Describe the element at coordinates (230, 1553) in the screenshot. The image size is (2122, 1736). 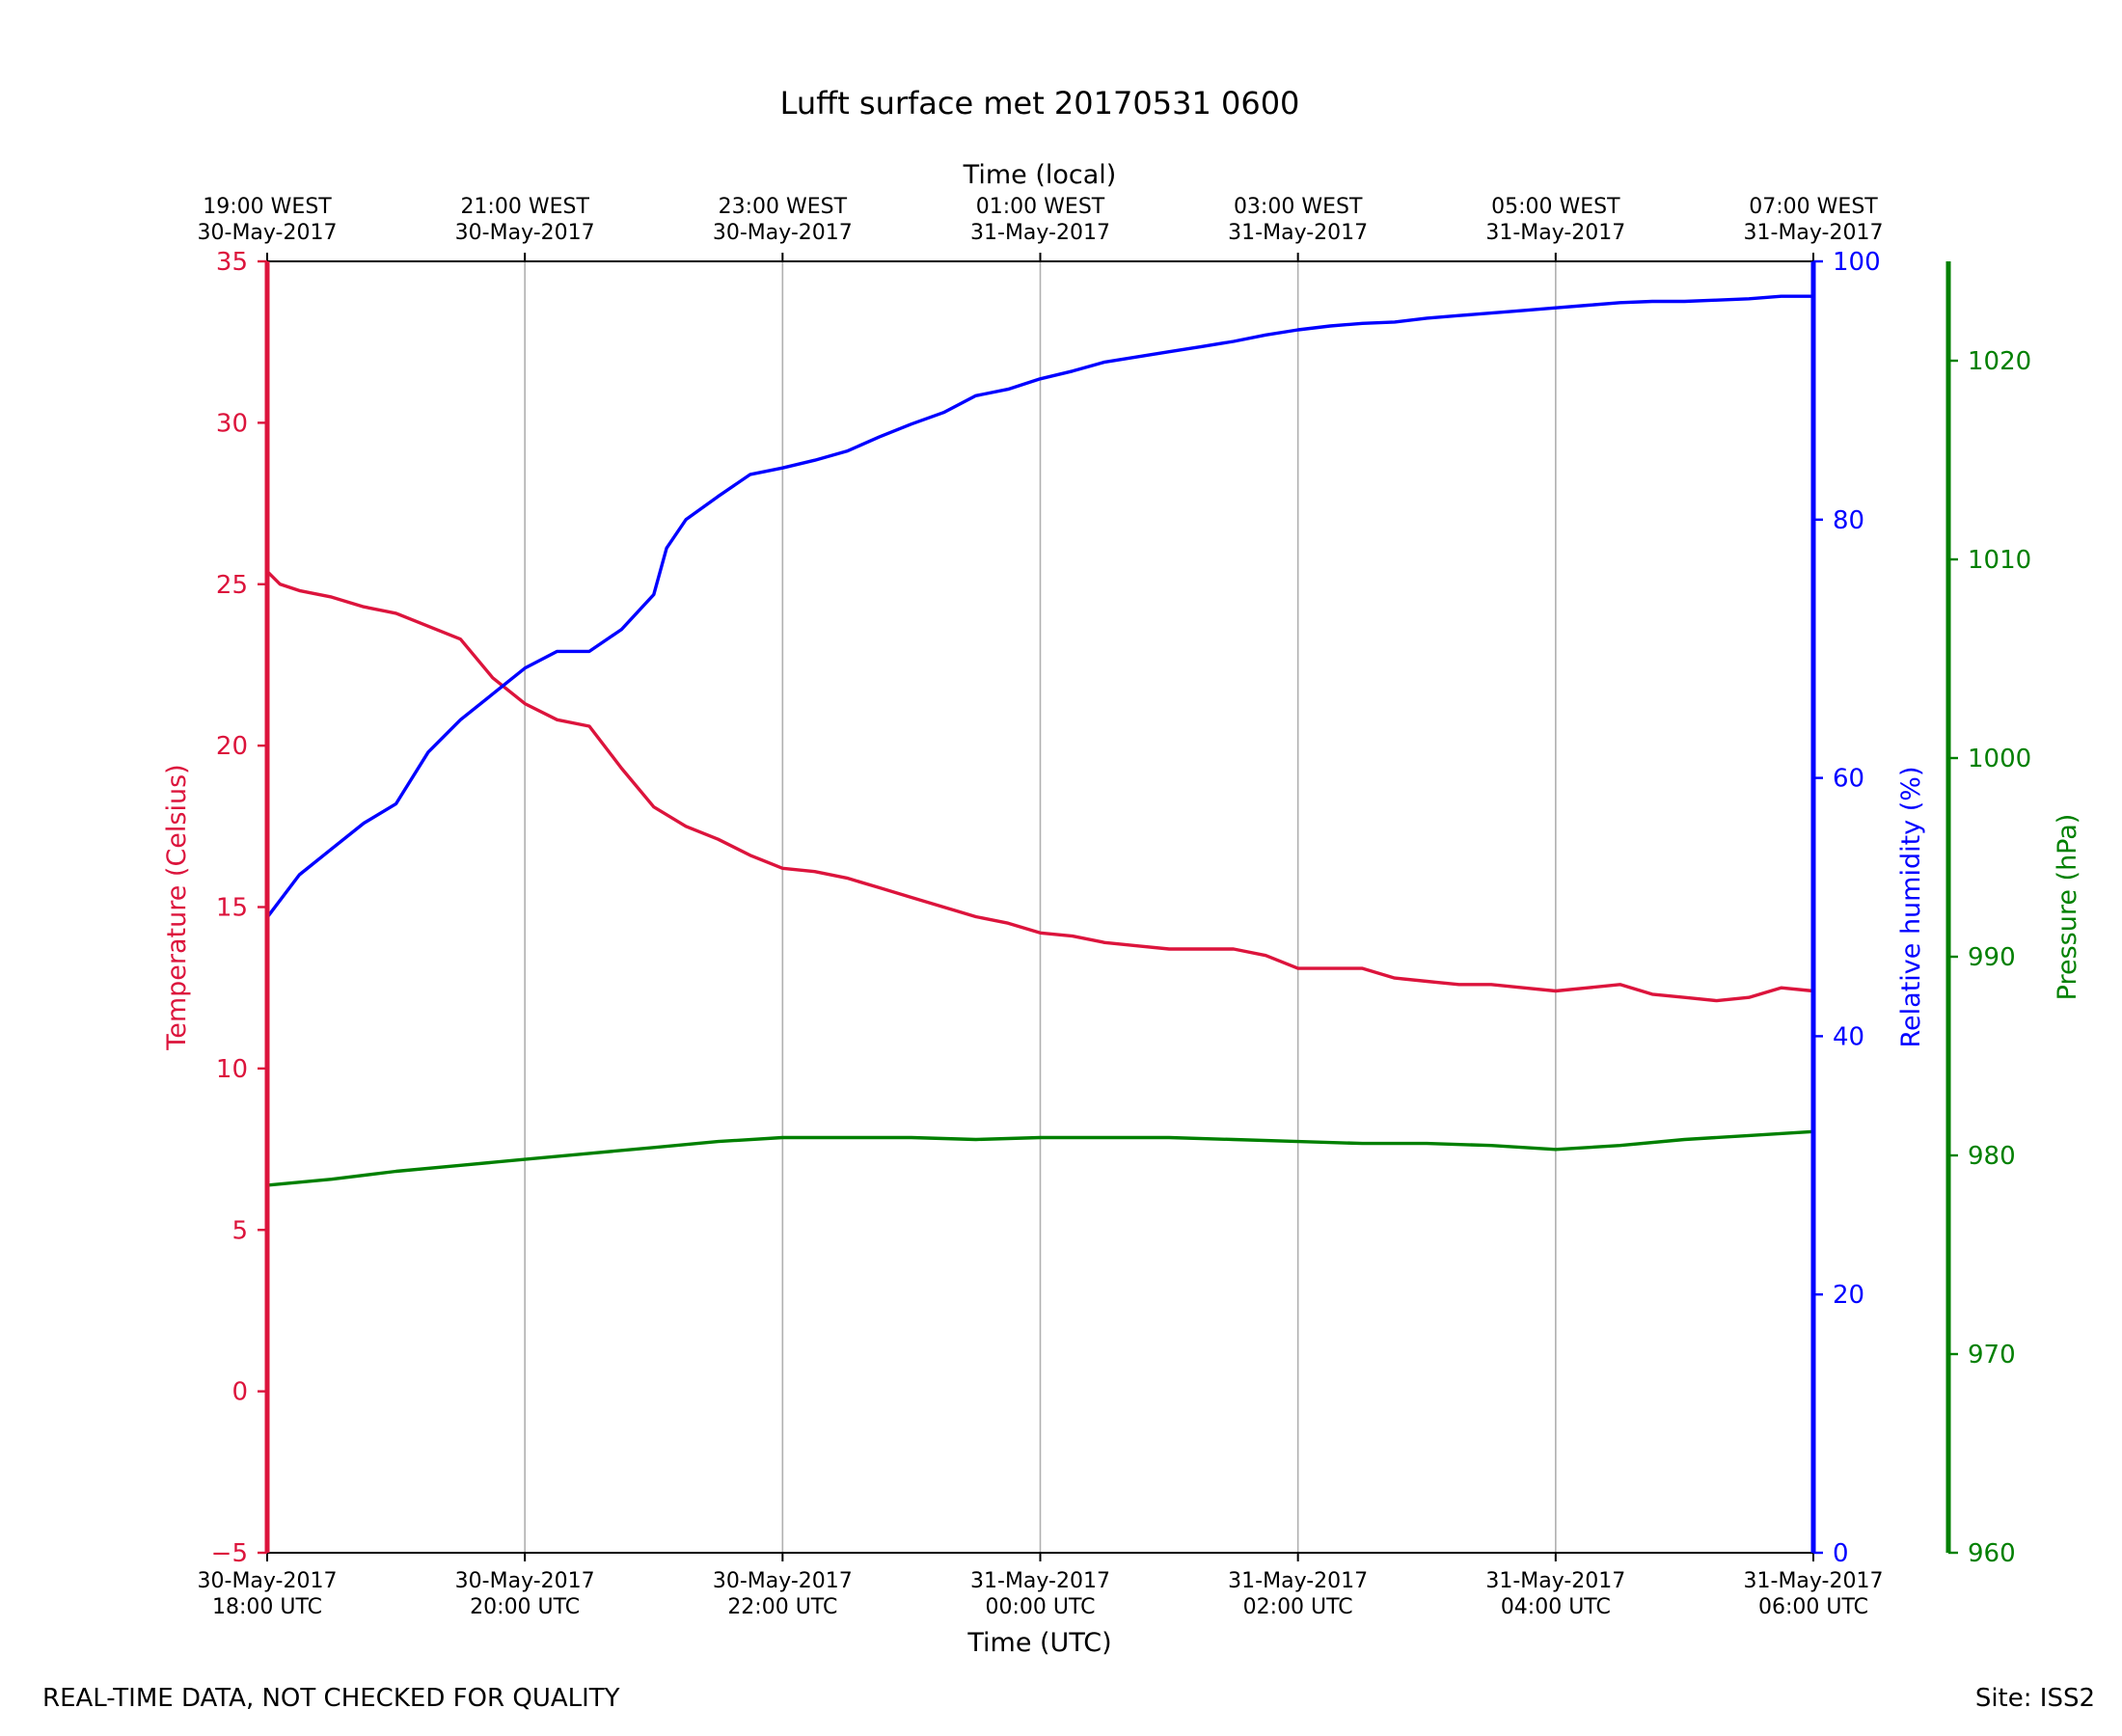
I see `temperature-tick-label: −5` at that location.